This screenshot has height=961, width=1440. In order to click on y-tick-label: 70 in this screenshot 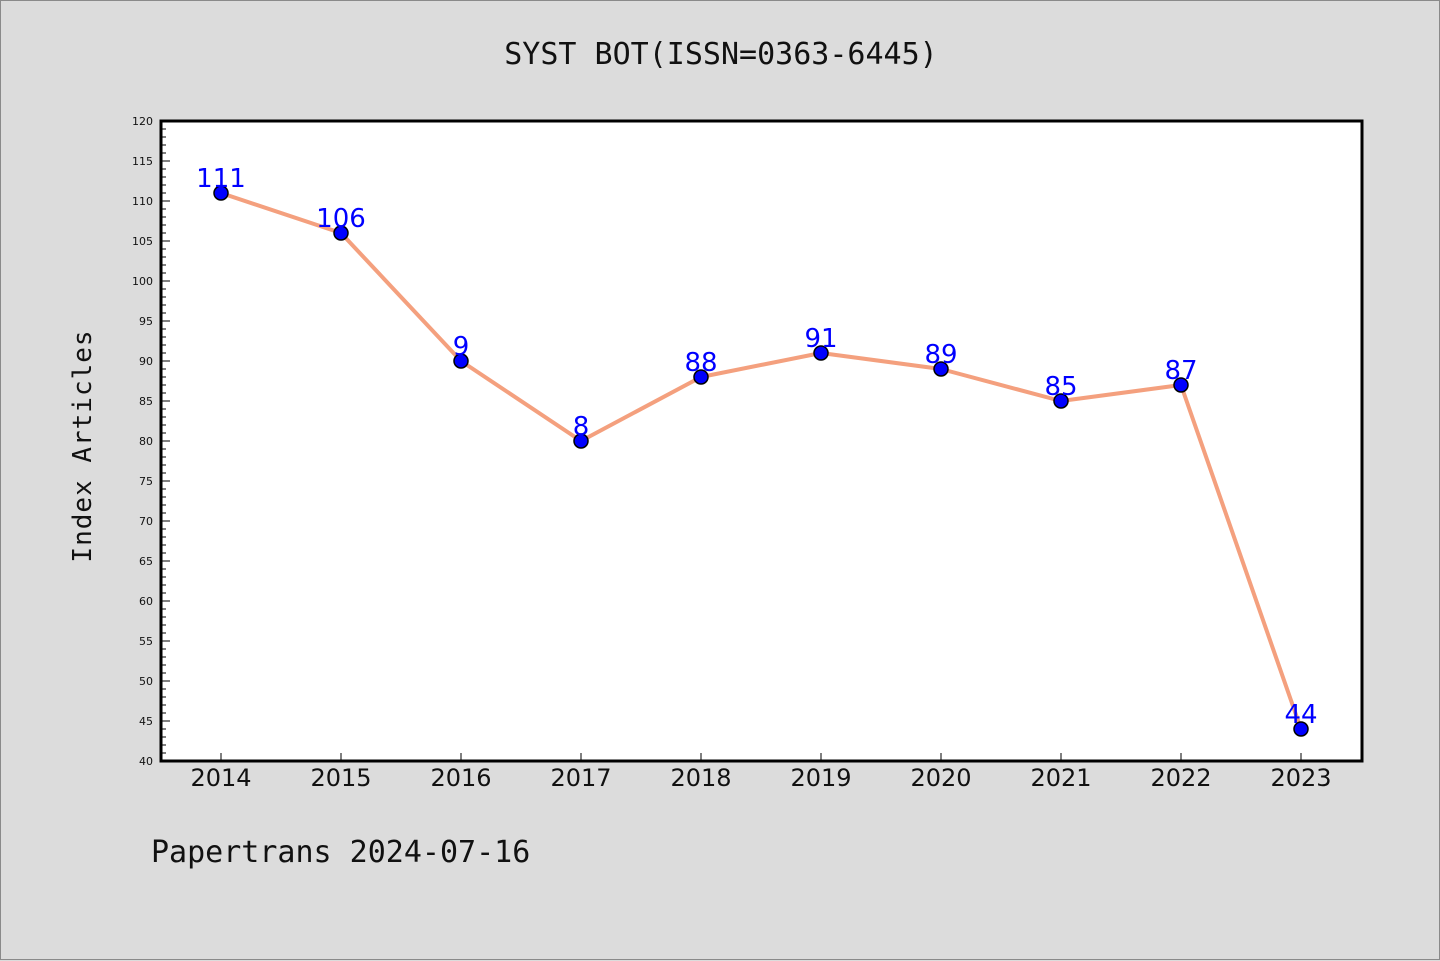, I will do `click(146, 521)`.